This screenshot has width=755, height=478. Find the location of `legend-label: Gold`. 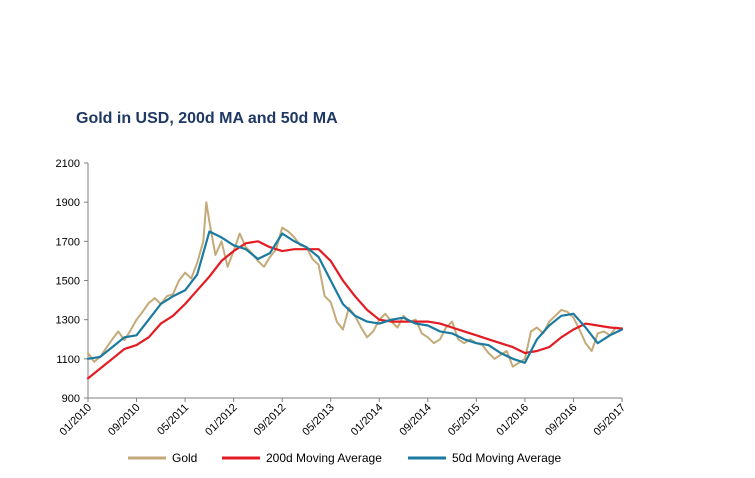

legend-label: Gold is located at coordinates (184, 458).